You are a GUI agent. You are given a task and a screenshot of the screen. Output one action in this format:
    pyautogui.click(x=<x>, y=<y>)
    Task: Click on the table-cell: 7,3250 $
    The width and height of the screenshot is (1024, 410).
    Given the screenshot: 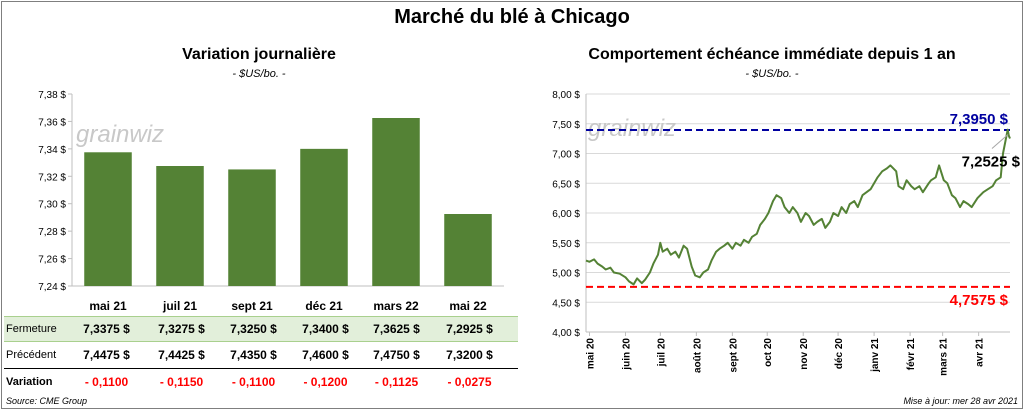 What is the action you would take?
    pyautogui.click(x=253, y=329)
    